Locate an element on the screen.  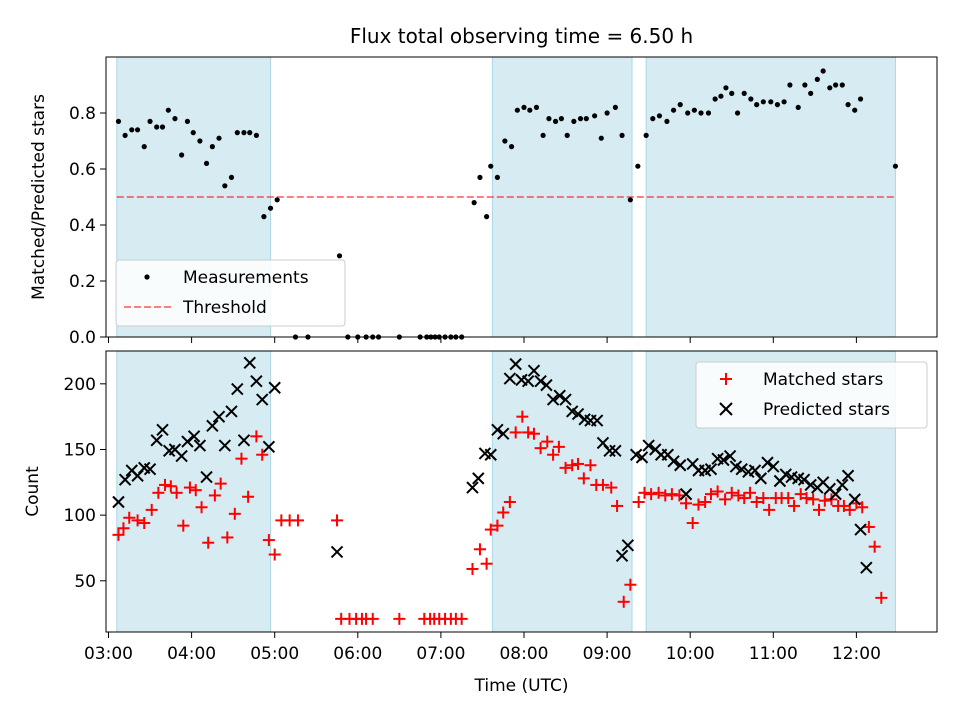
bottom-y-ticks: 50 100 150 200 is located at coordinates (85, 483).